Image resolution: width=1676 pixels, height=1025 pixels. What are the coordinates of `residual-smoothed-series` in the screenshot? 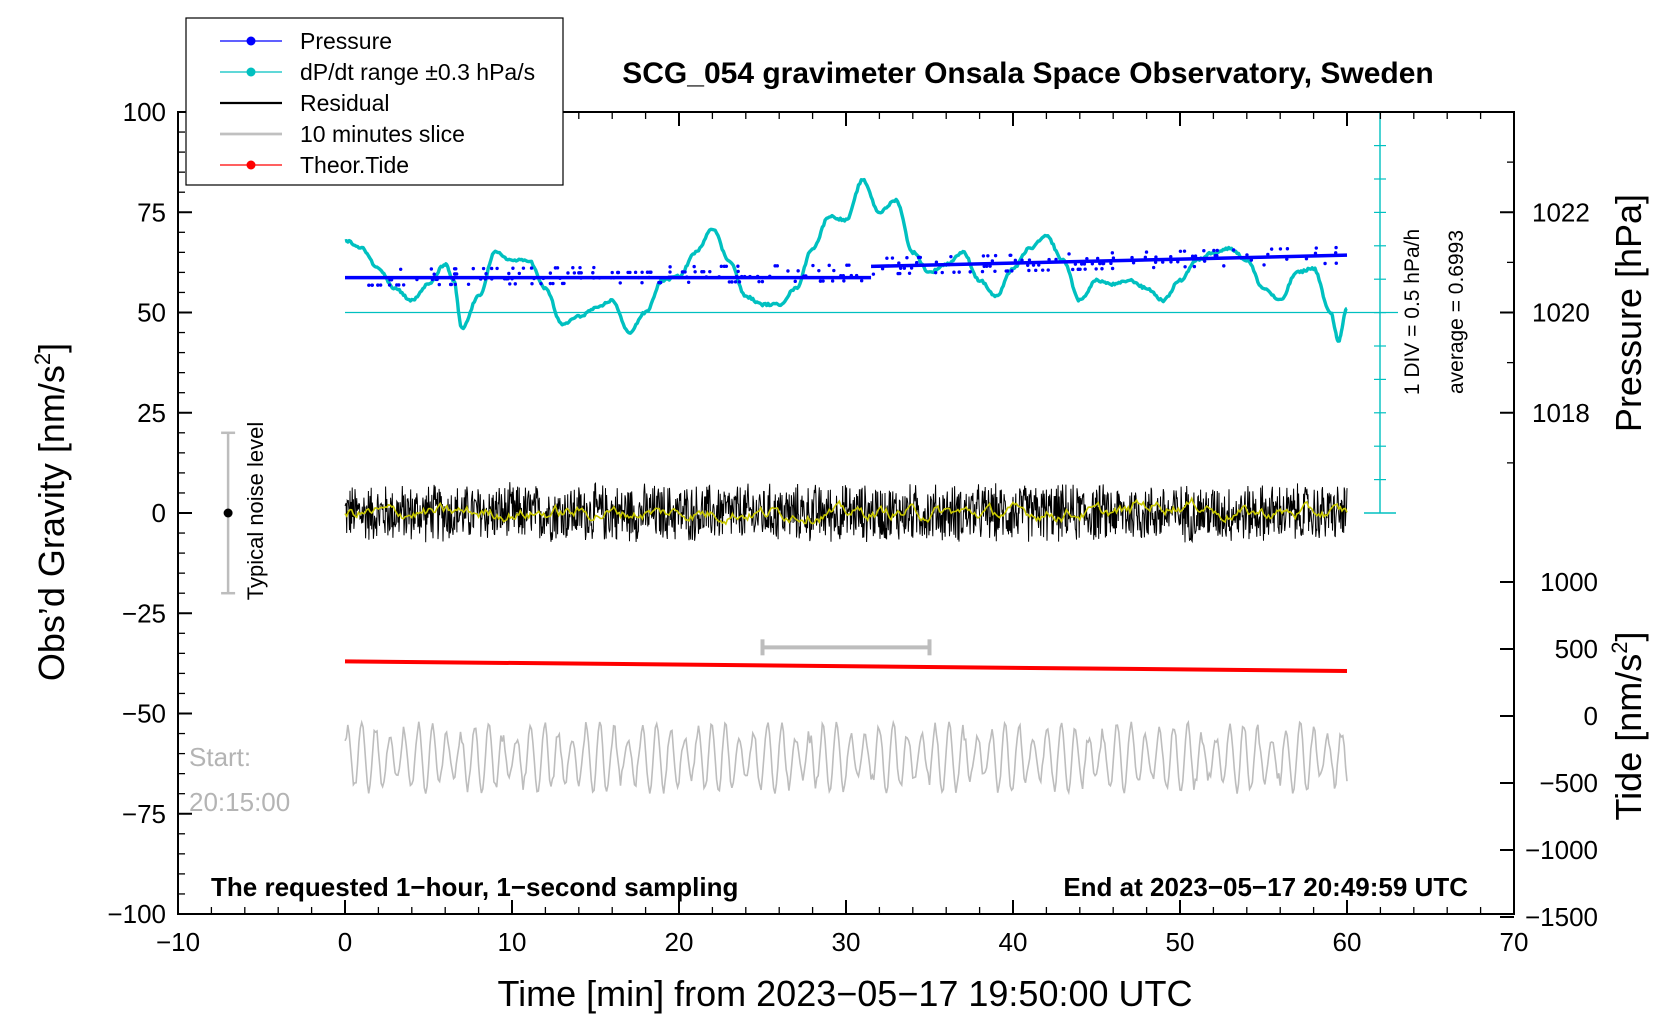 It's located at (846, 511).